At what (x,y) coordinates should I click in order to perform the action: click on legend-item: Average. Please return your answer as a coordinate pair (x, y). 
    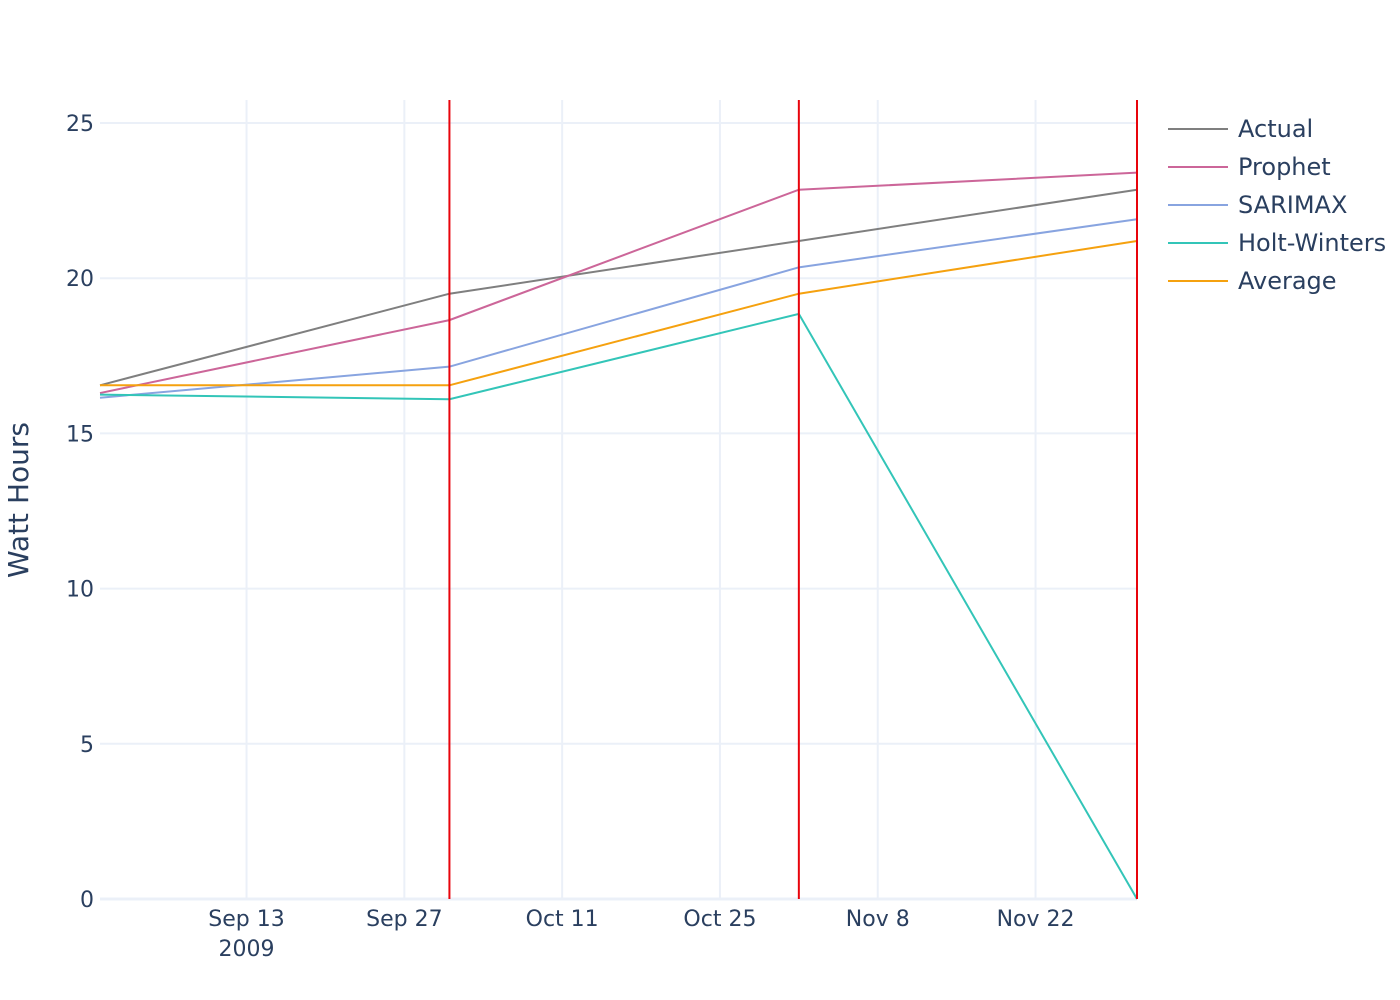
    Looking at the image, I should click on (1252, 281).